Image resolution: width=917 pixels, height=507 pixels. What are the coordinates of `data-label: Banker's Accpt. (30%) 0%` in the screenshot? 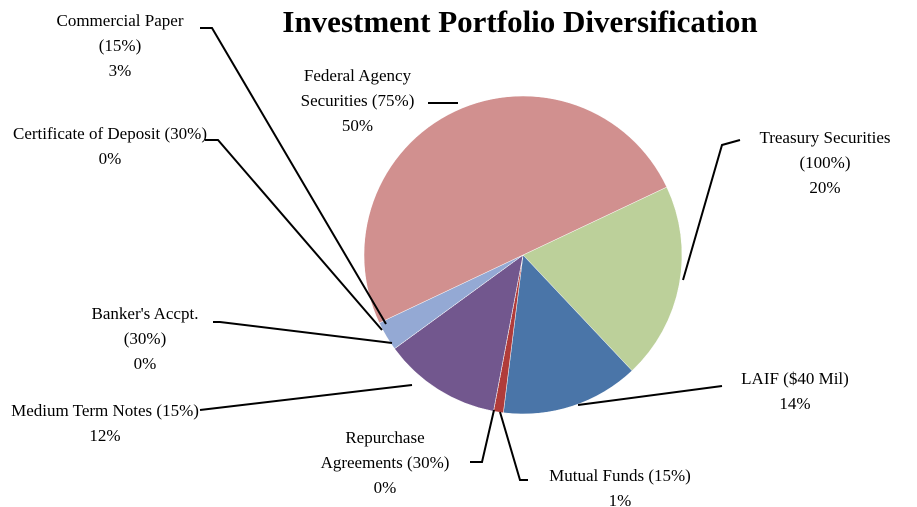 It's located at (145, 338).